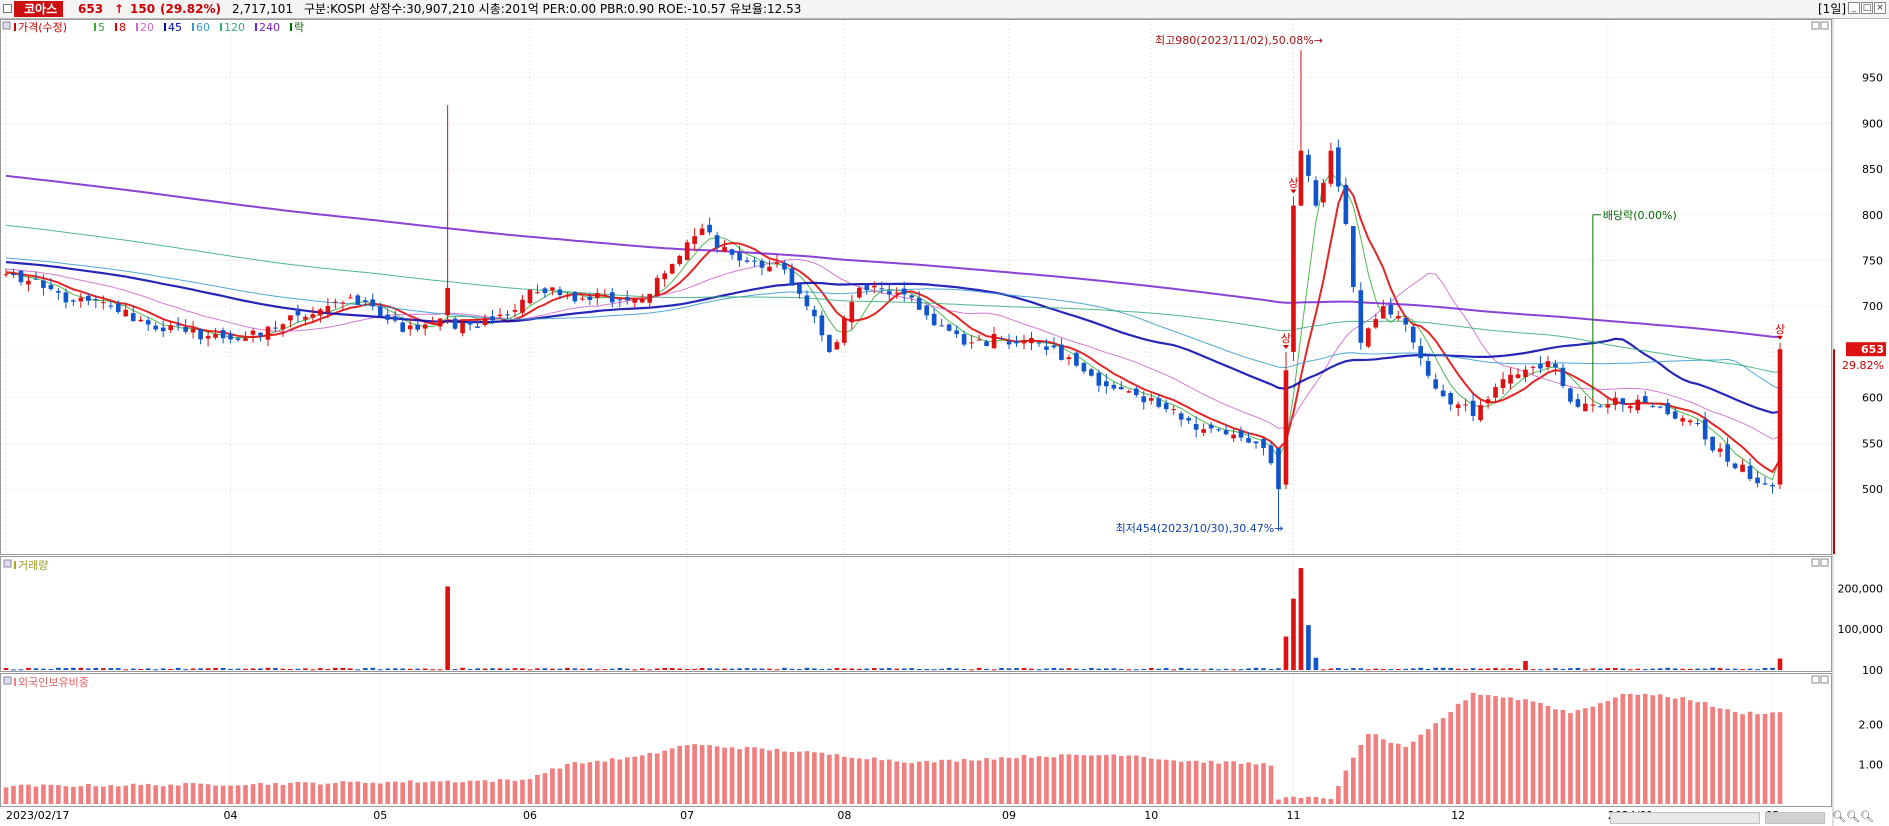 This screenshot has height=826, width=1889. What do you see at coordinates (7, 8) in the screenshot?
I see `header-checkbox` at bounding box center [7, 8].